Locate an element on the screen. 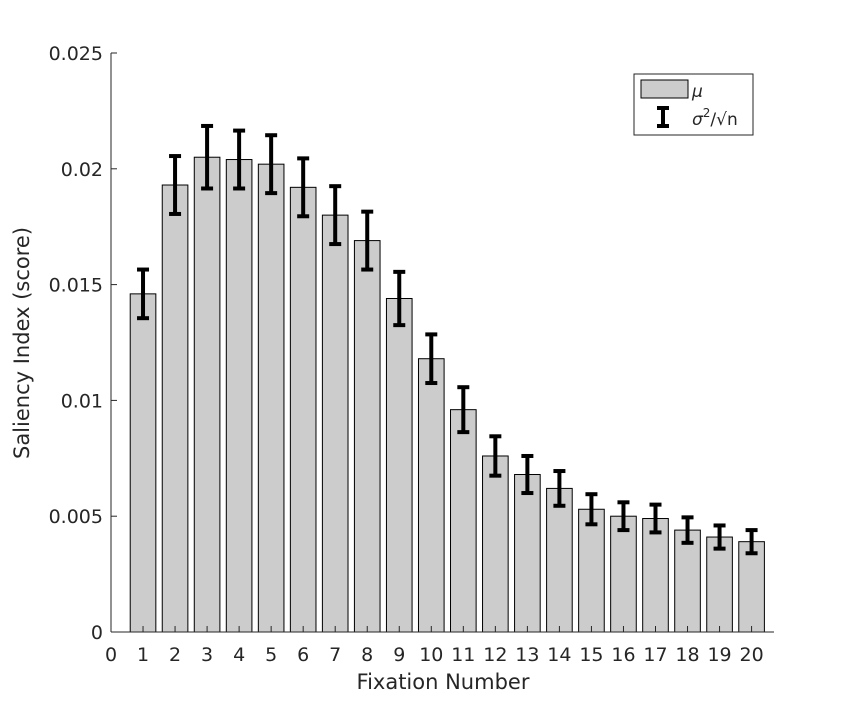 The height and width of the screenshot is (709, 855). x-tick-label: 20 is located at coordinates (751, 655).